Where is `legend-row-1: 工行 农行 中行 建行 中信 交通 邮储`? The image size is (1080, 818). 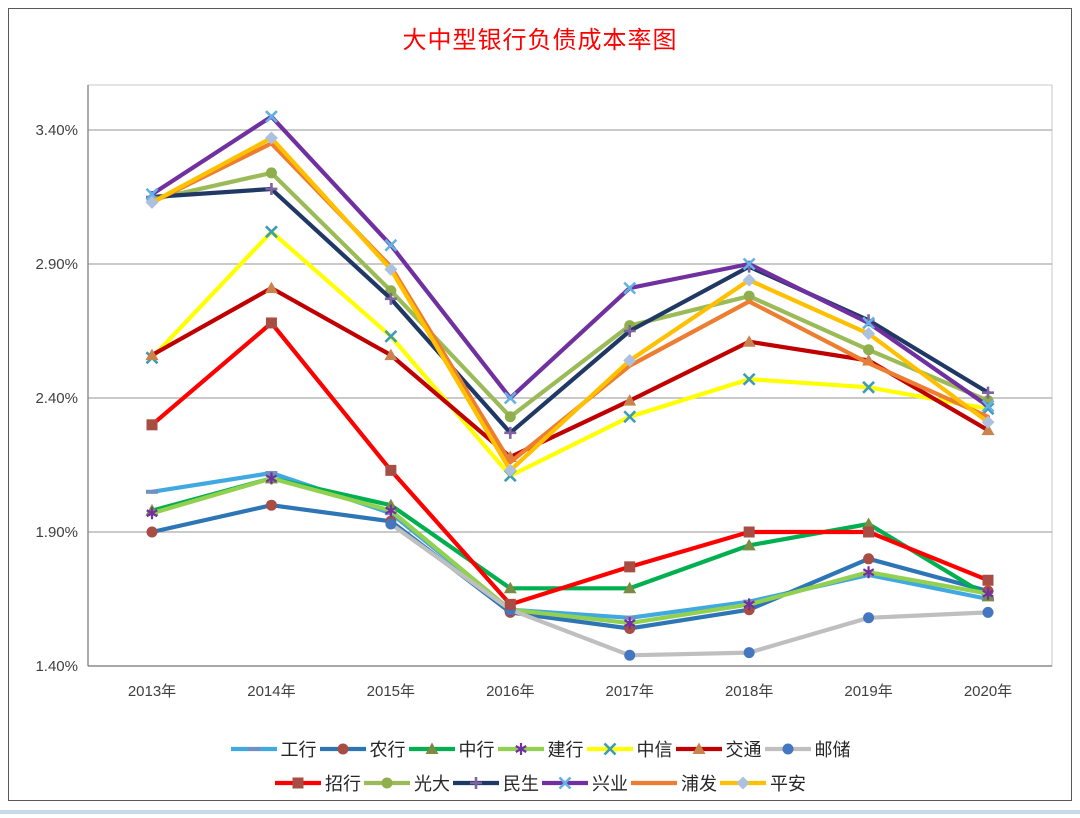
legend-row-1: 工行 农行 中行 建行 中信 交通 邮储 is located at coordinates (540, 749).